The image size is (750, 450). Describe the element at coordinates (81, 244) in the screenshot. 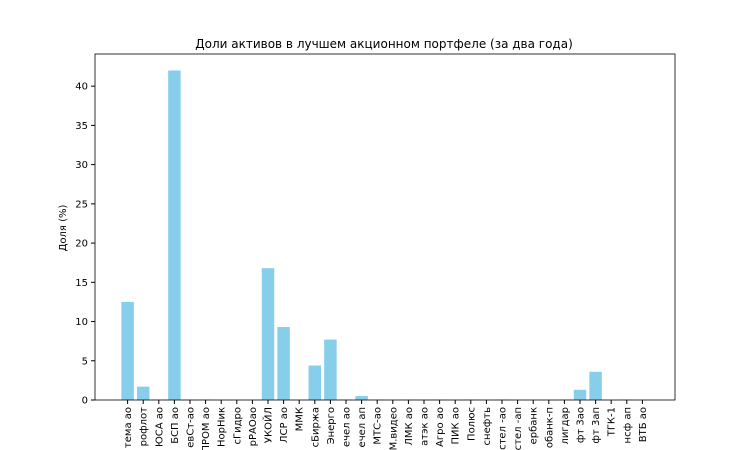

I see `y-tick-label: 20` at that location.